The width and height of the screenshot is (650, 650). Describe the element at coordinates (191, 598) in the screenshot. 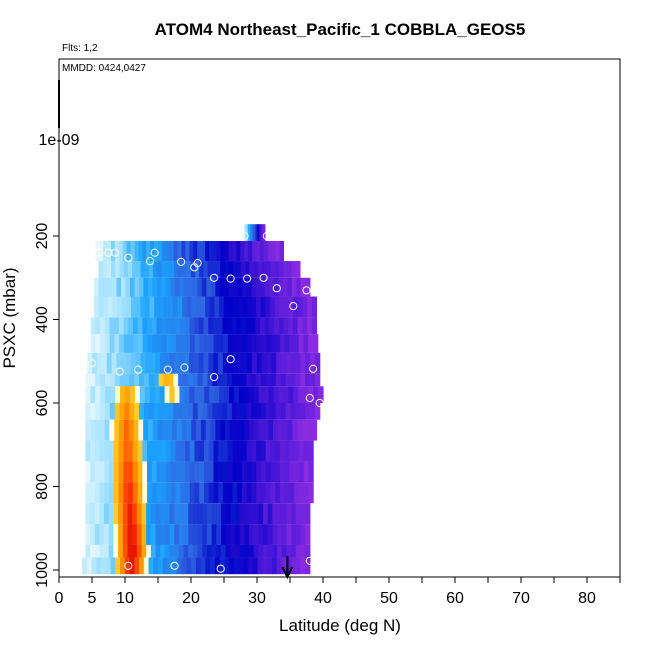

I see `x-tick-label: 20` at that location.